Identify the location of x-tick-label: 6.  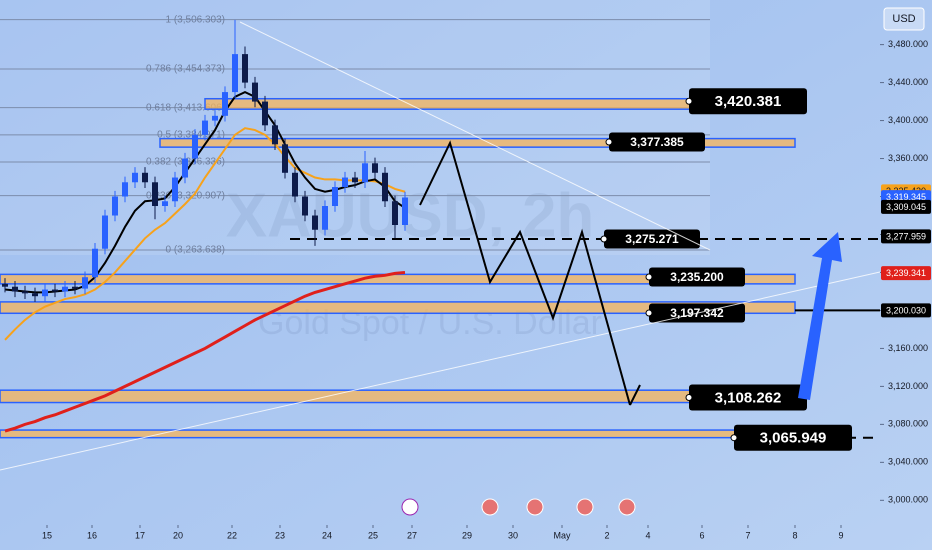
(701, 535).